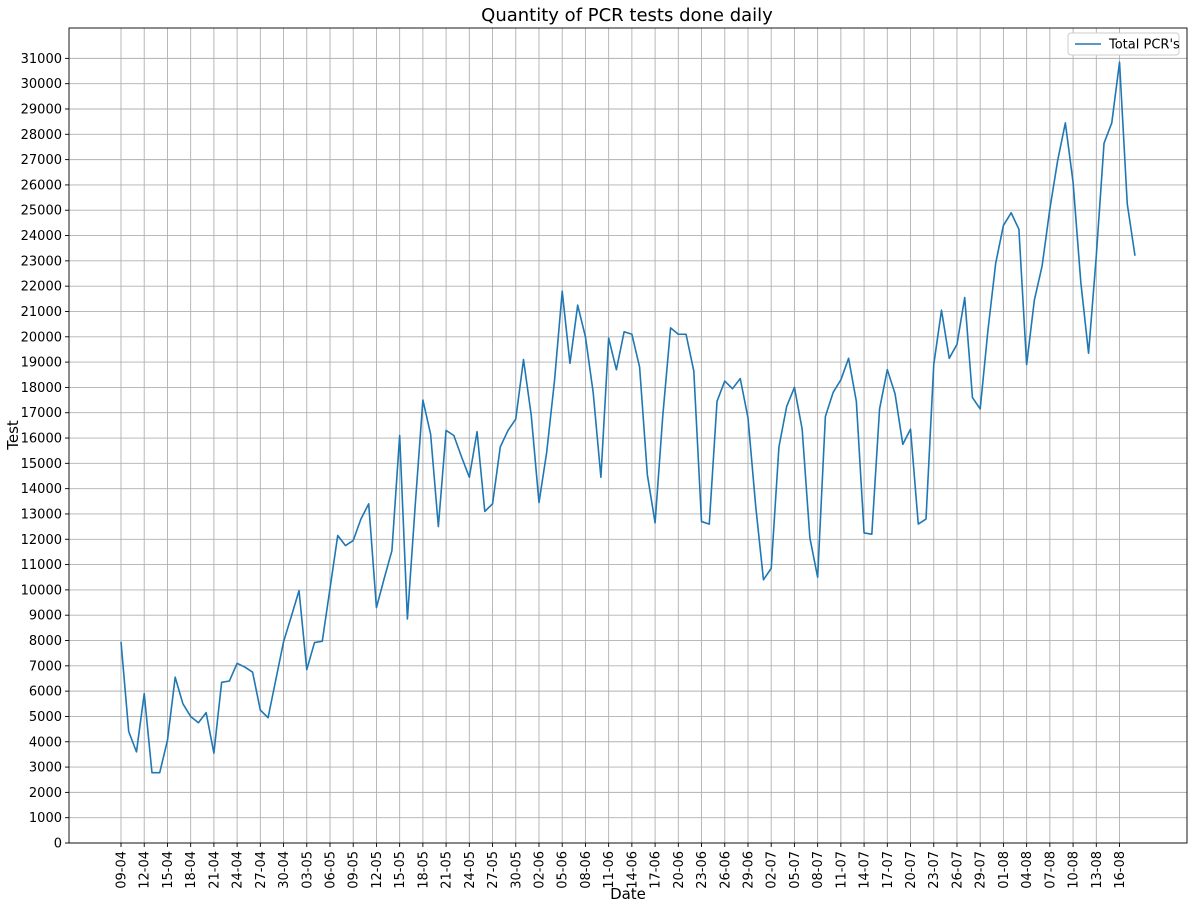 This screenshot has width=1193, height=909. Describe the element at coordinates (377, 870) in the screenshot. I see `x-tick-label: 12-05` at that location.